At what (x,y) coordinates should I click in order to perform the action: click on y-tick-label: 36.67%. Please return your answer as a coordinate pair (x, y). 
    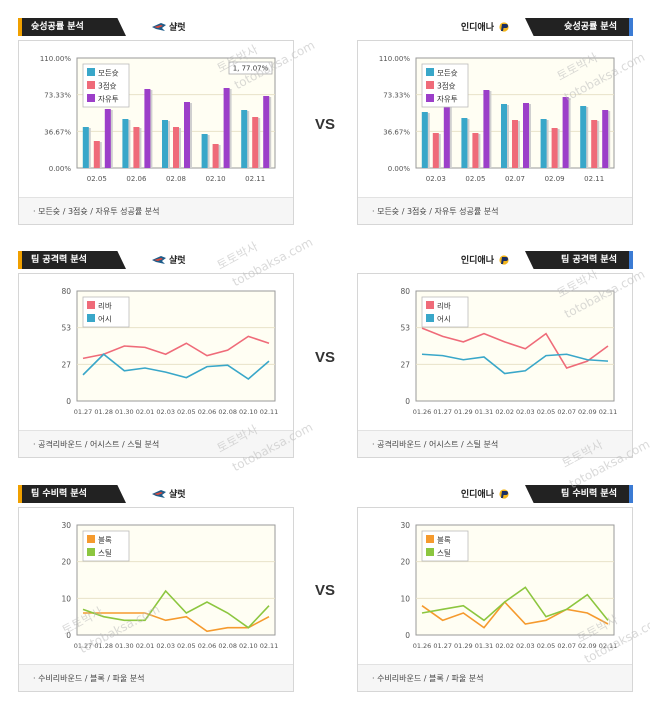
    Looking at the image, I should click on (396, 132).